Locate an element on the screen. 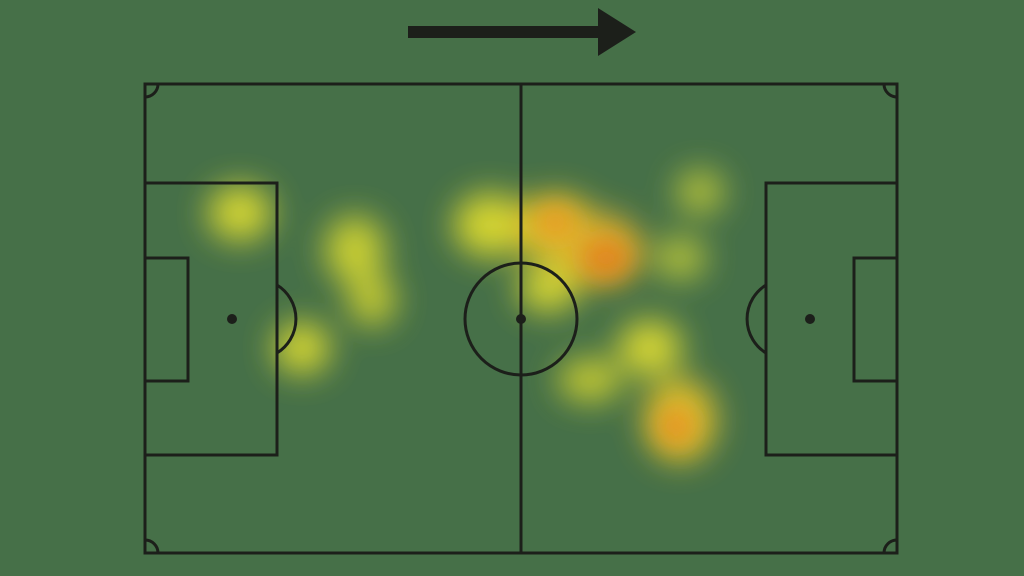  pitch-spots is located at coordinates (521, 319).